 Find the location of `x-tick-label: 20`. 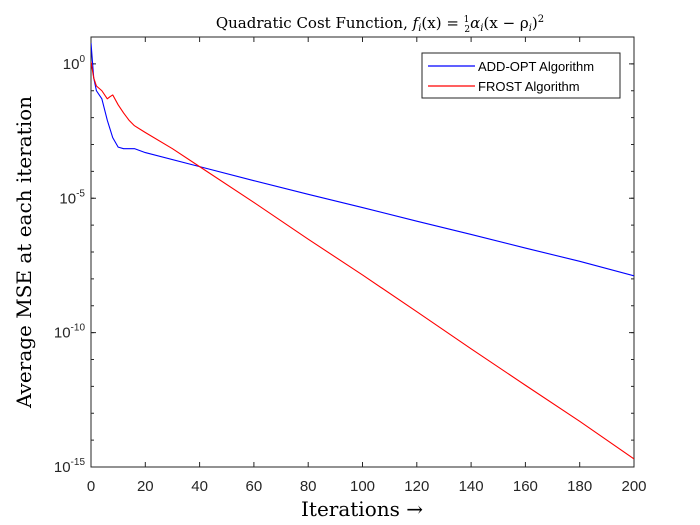

x-tick-label: 20 is located at coordinates (145, 486).